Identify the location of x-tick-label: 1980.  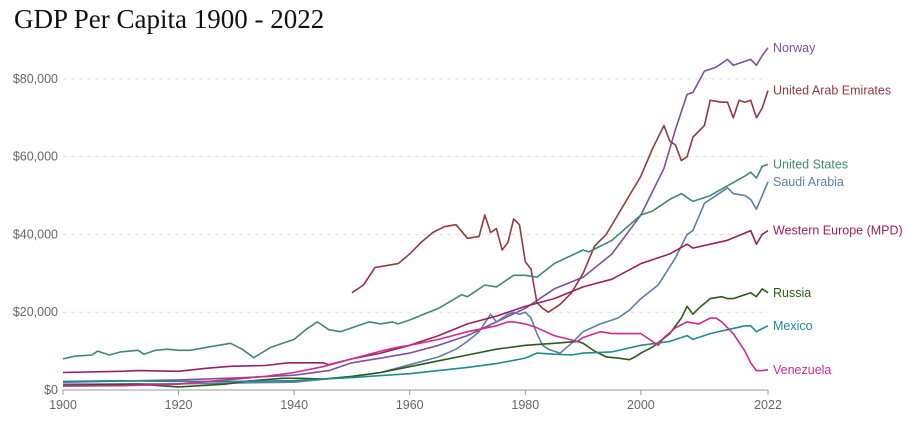
(525, 405).